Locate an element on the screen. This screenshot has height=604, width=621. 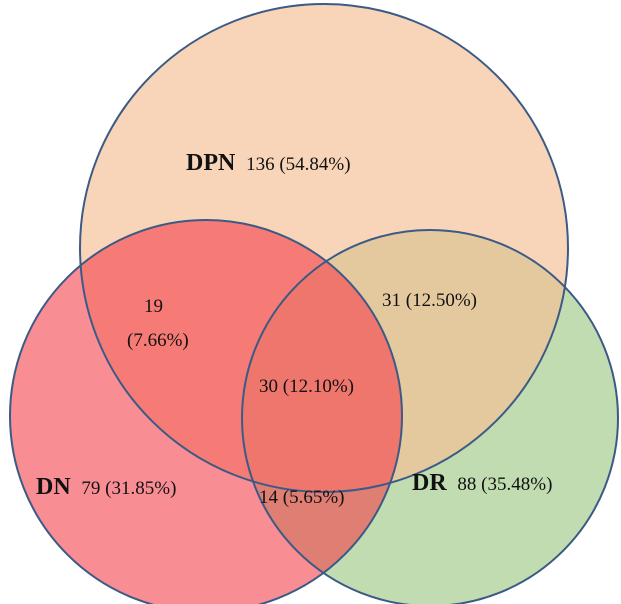
overlap-dpn-dr: 31 (12.50%) is located at coordinates (429, 300).